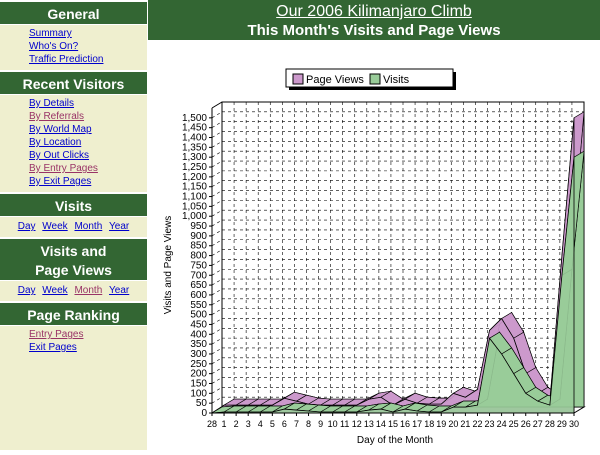 This screenshot has width=600, height=455. What do you see at coordinates (60, 181) in the screenshot?
I see `by-exit-pages-link: By Exit Pages` at bounding box center [60, 181].